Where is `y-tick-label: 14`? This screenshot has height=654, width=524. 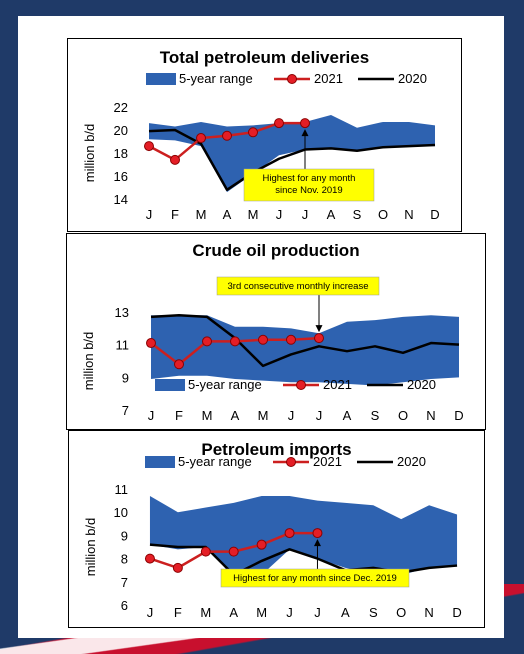 y-tick-label: 14 is located at coordinates (121, 199).